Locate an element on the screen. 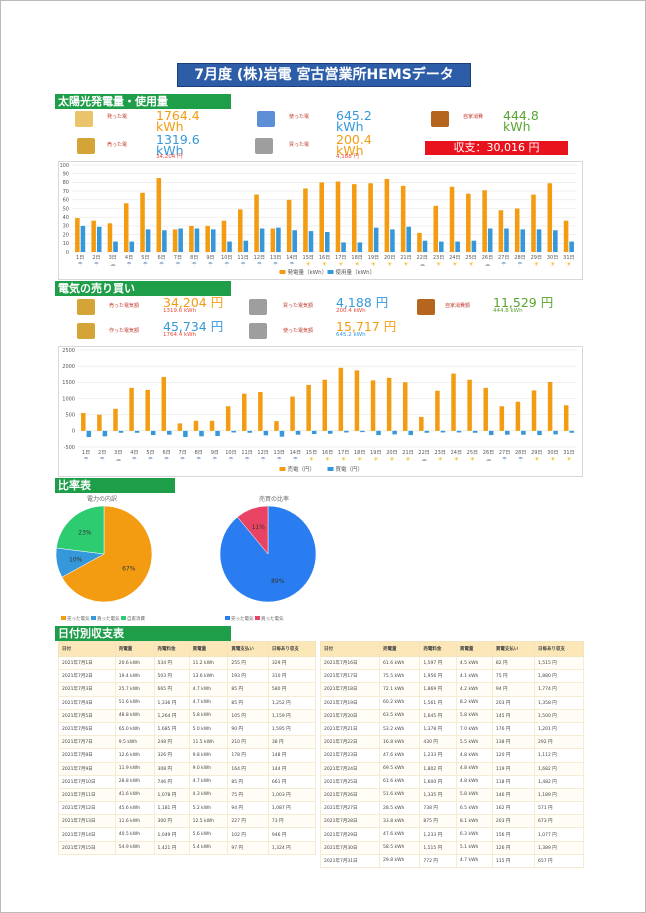  money-bought-sub: 200.4 kWh is located at coordinates (351, 311).